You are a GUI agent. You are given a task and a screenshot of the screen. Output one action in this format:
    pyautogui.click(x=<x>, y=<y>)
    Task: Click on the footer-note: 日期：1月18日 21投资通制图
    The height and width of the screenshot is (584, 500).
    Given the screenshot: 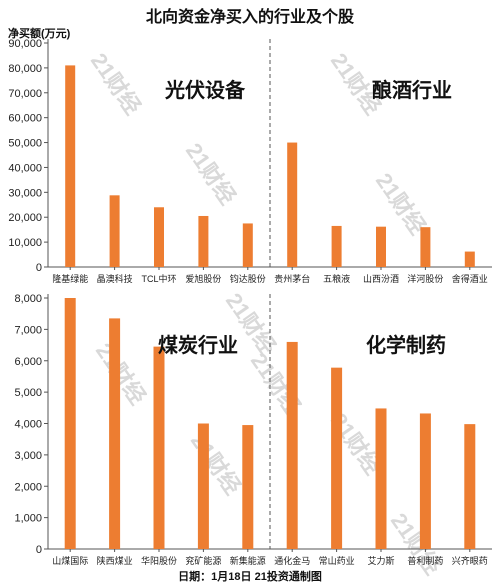 What is the action you would take?
    pyautogui.click(x=250, y=577)
    